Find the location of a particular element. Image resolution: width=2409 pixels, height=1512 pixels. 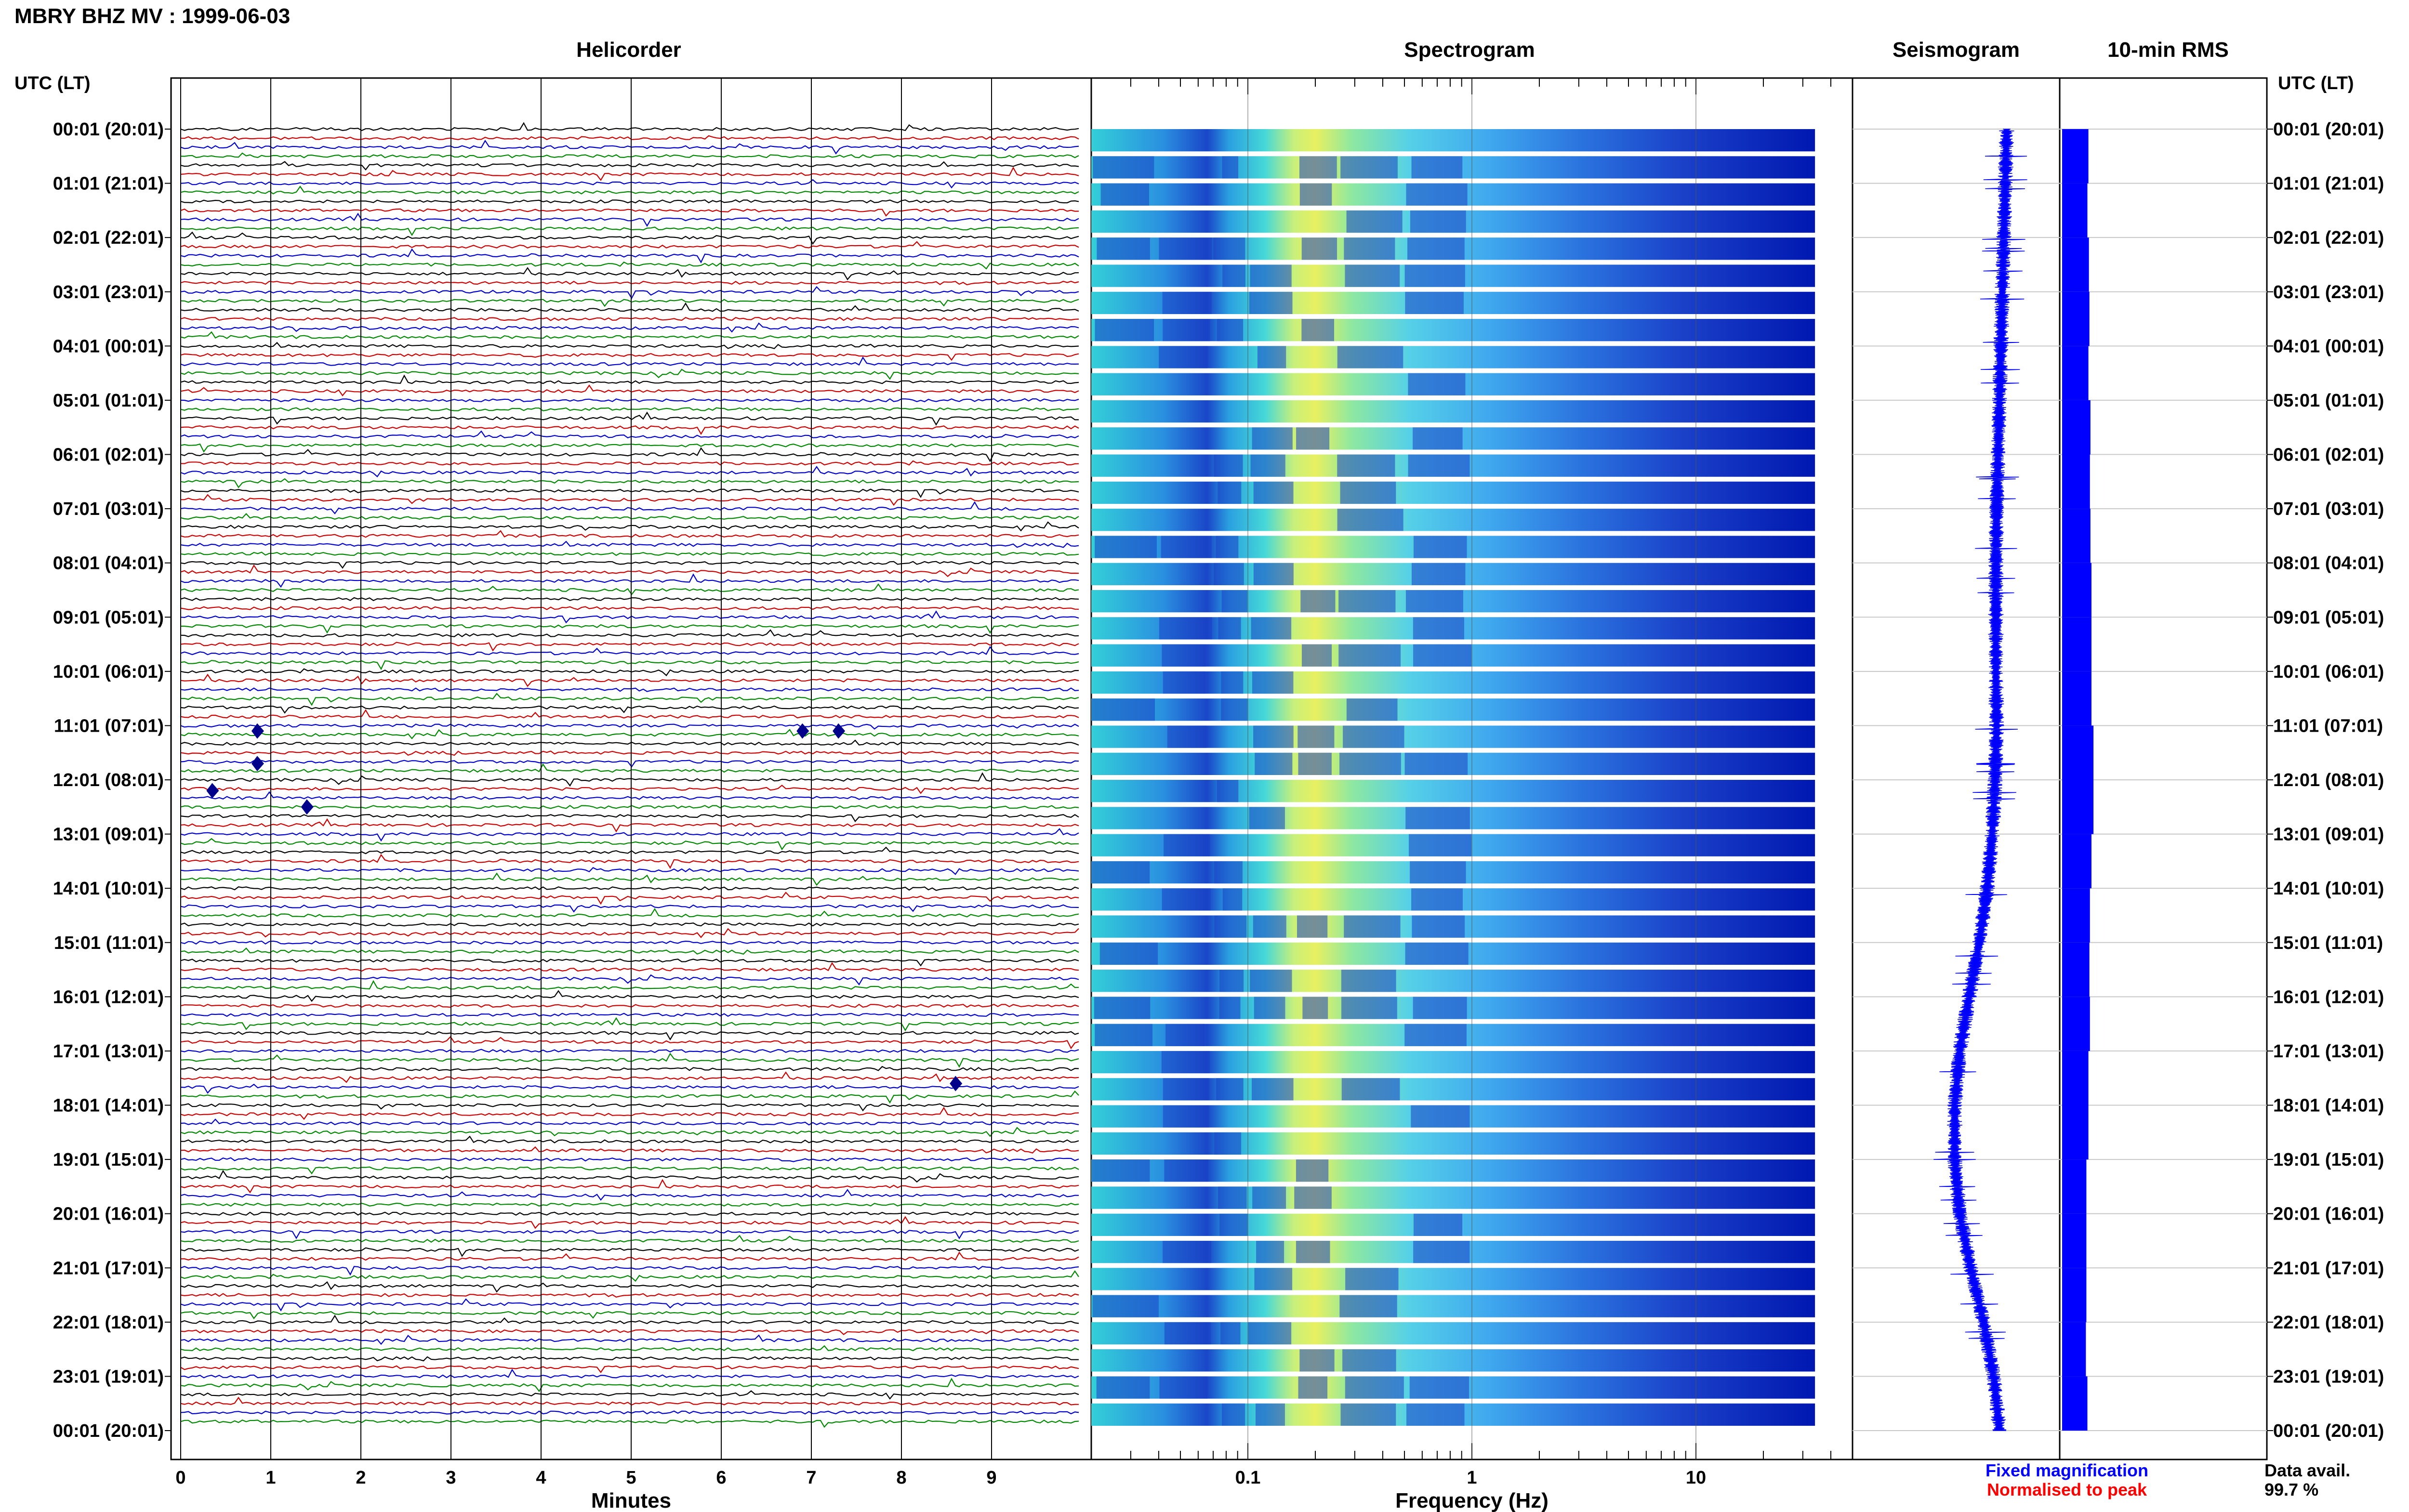

rms-title: 10-min RMS is located at coordinates (2168, 50).